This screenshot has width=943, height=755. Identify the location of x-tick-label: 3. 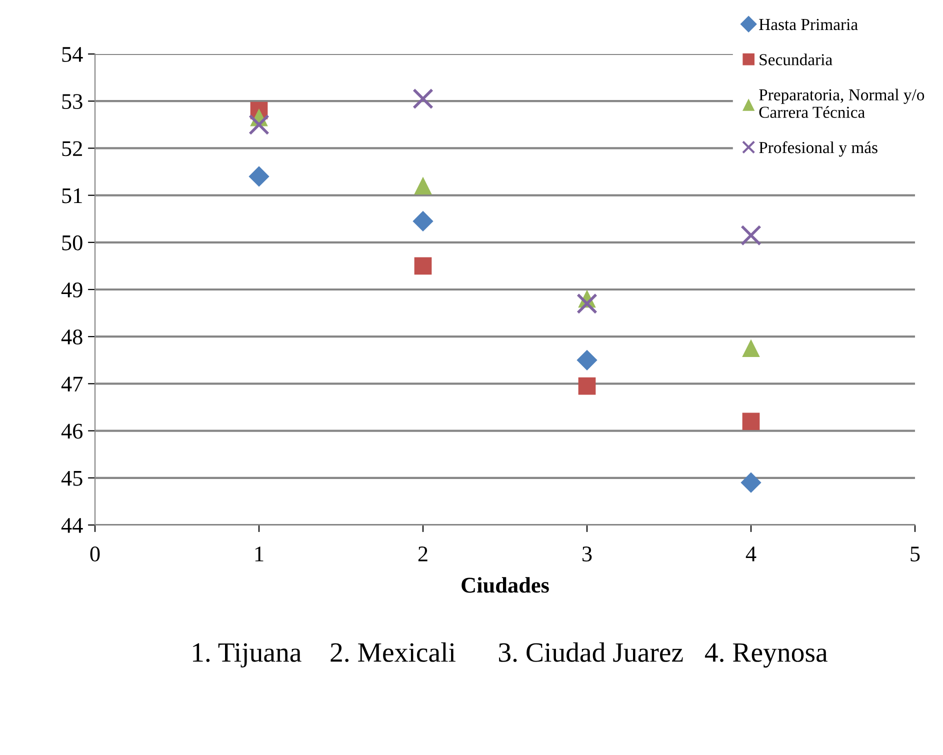
(587, 554).